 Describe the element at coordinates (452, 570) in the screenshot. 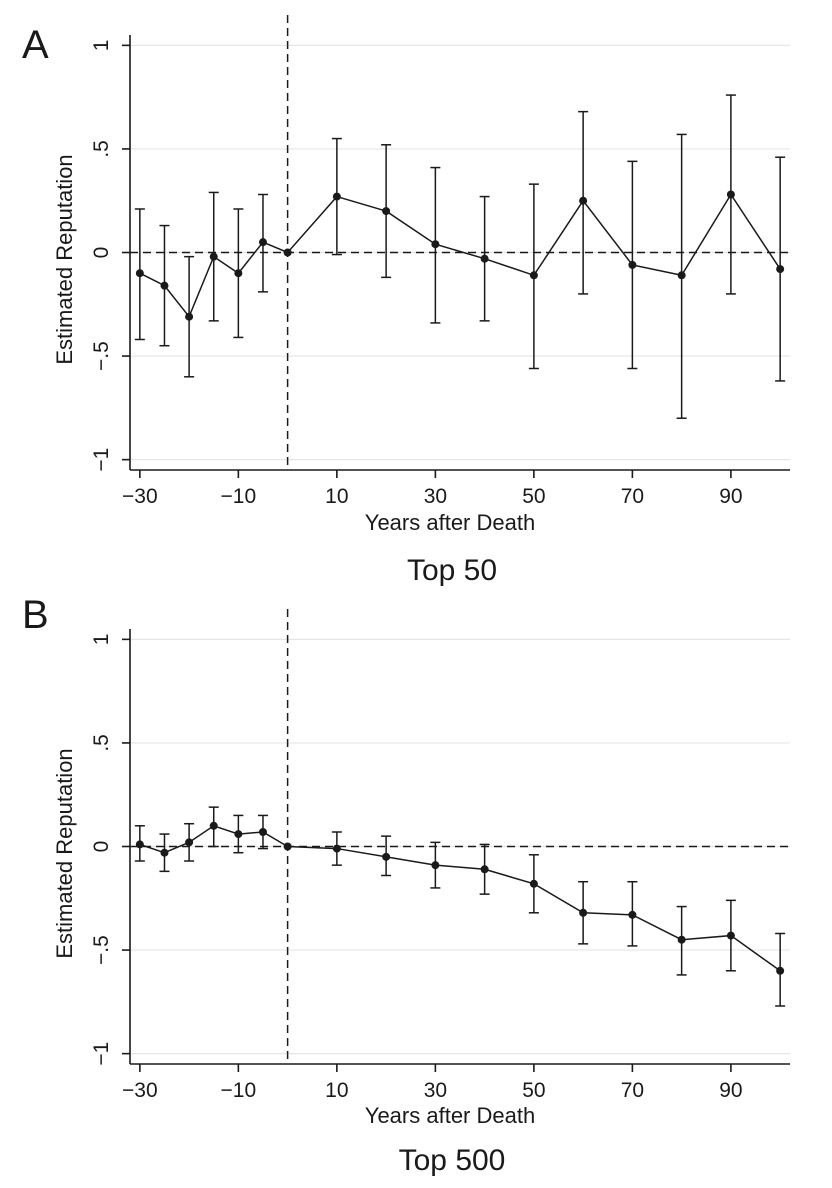

I see `panel-caption: Top 50` at that location.